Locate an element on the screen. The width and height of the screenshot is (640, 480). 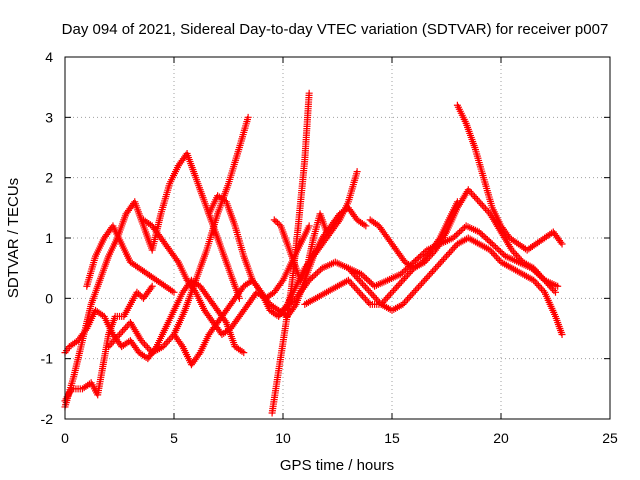
x-tick-label: 15 is located at coordinates (392, 438).